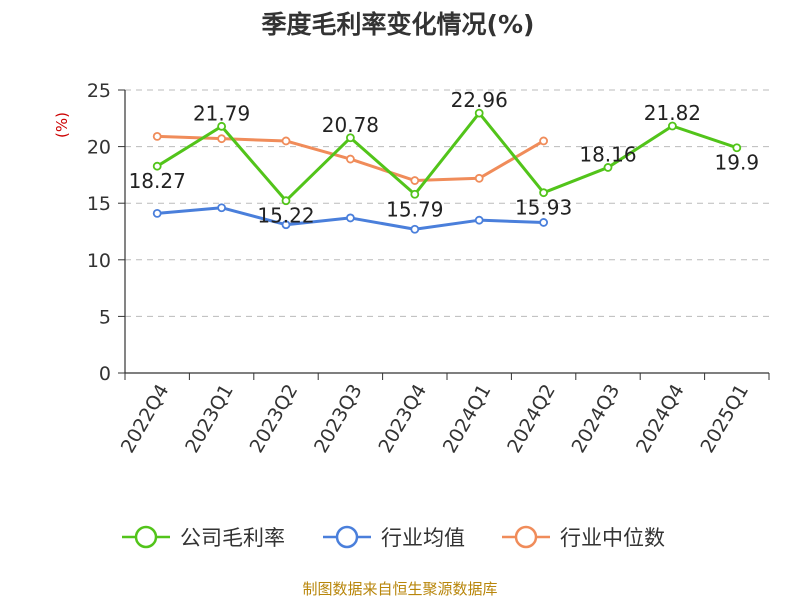 The image size is (800, 600). I want to click on x-tick-label: 2024Q4, so click(660, 419).